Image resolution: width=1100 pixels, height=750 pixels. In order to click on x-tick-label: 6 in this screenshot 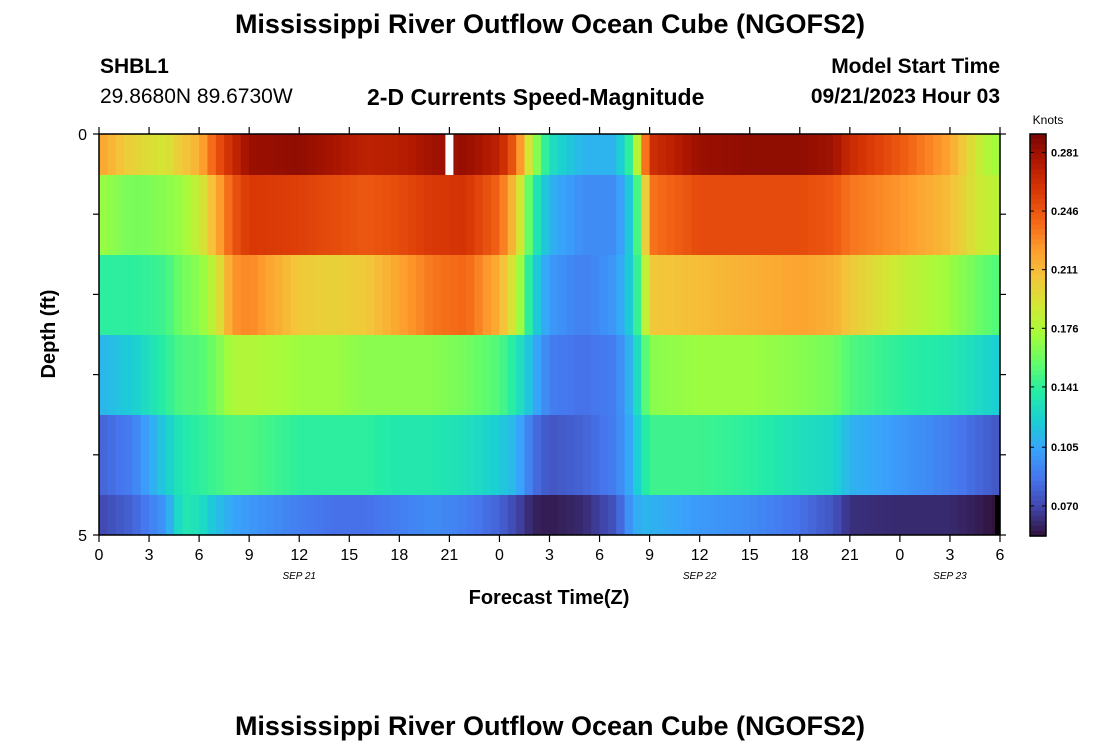, I will do `click(199, 555)`.